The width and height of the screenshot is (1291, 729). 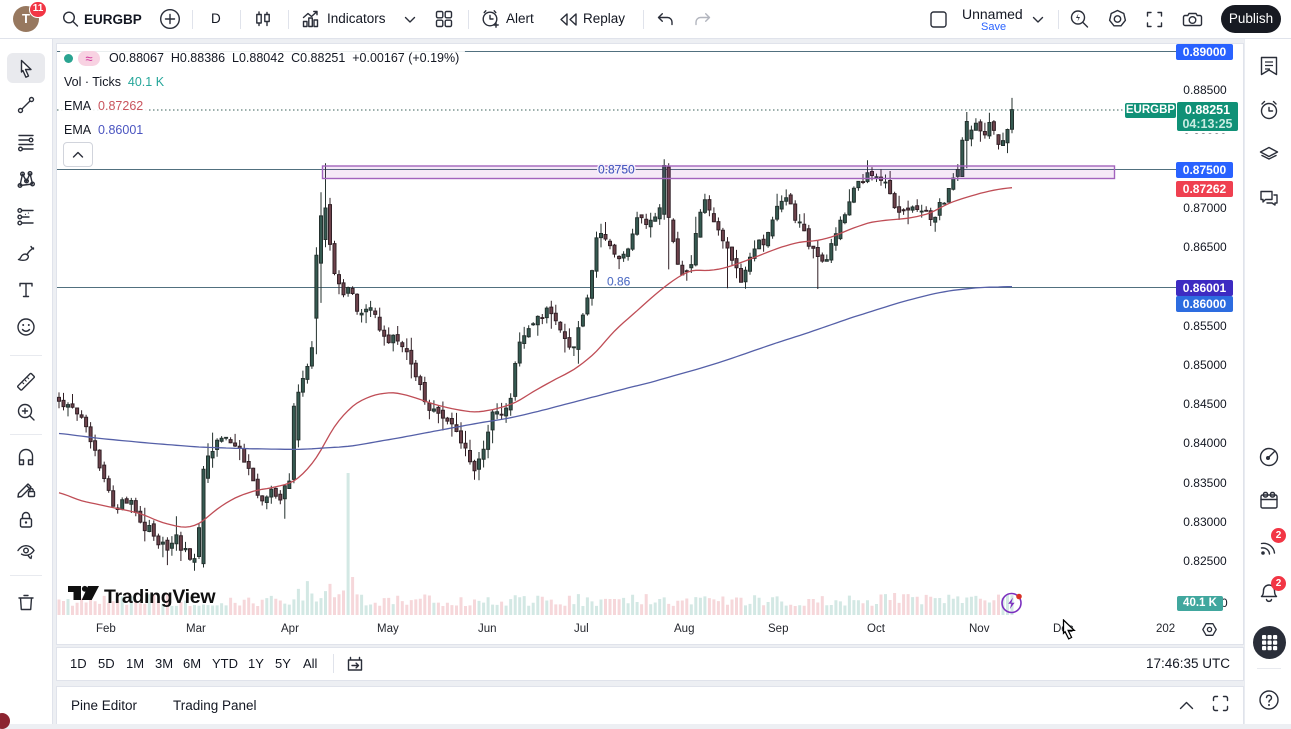 I want to click on svg-text: TradingView, so click(x=160, y=597).